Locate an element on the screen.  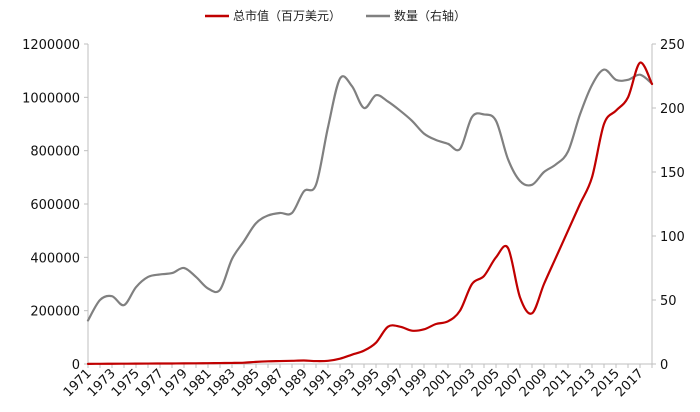
legend-item-count: 数量（右轴） is located at coordinates (416, 15).